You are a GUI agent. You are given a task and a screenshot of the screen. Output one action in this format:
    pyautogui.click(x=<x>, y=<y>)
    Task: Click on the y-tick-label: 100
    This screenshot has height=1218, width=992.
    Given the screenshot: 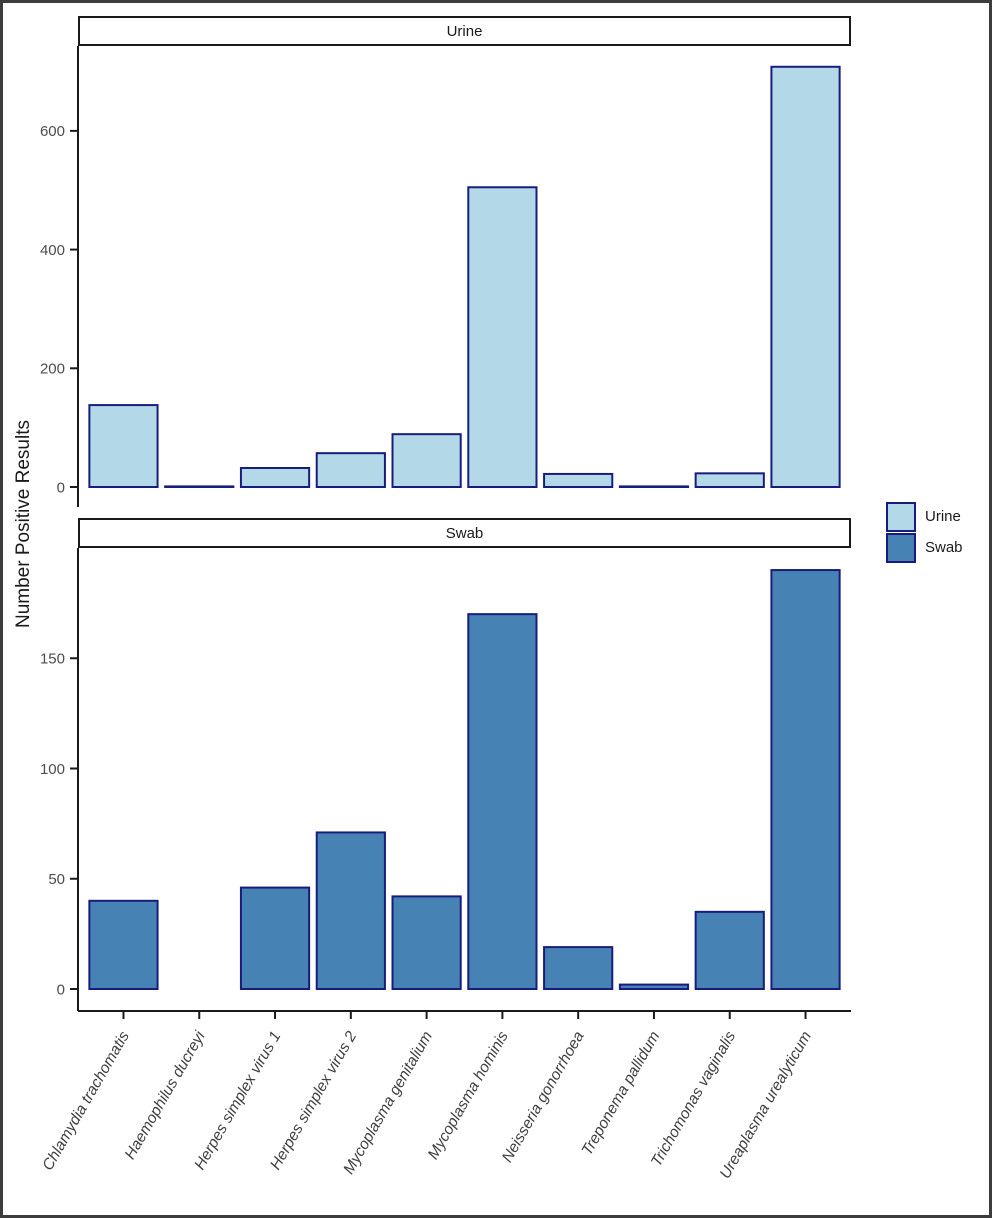 What is the action you would take?
    pyautogui.click(x=52, y=769)
    